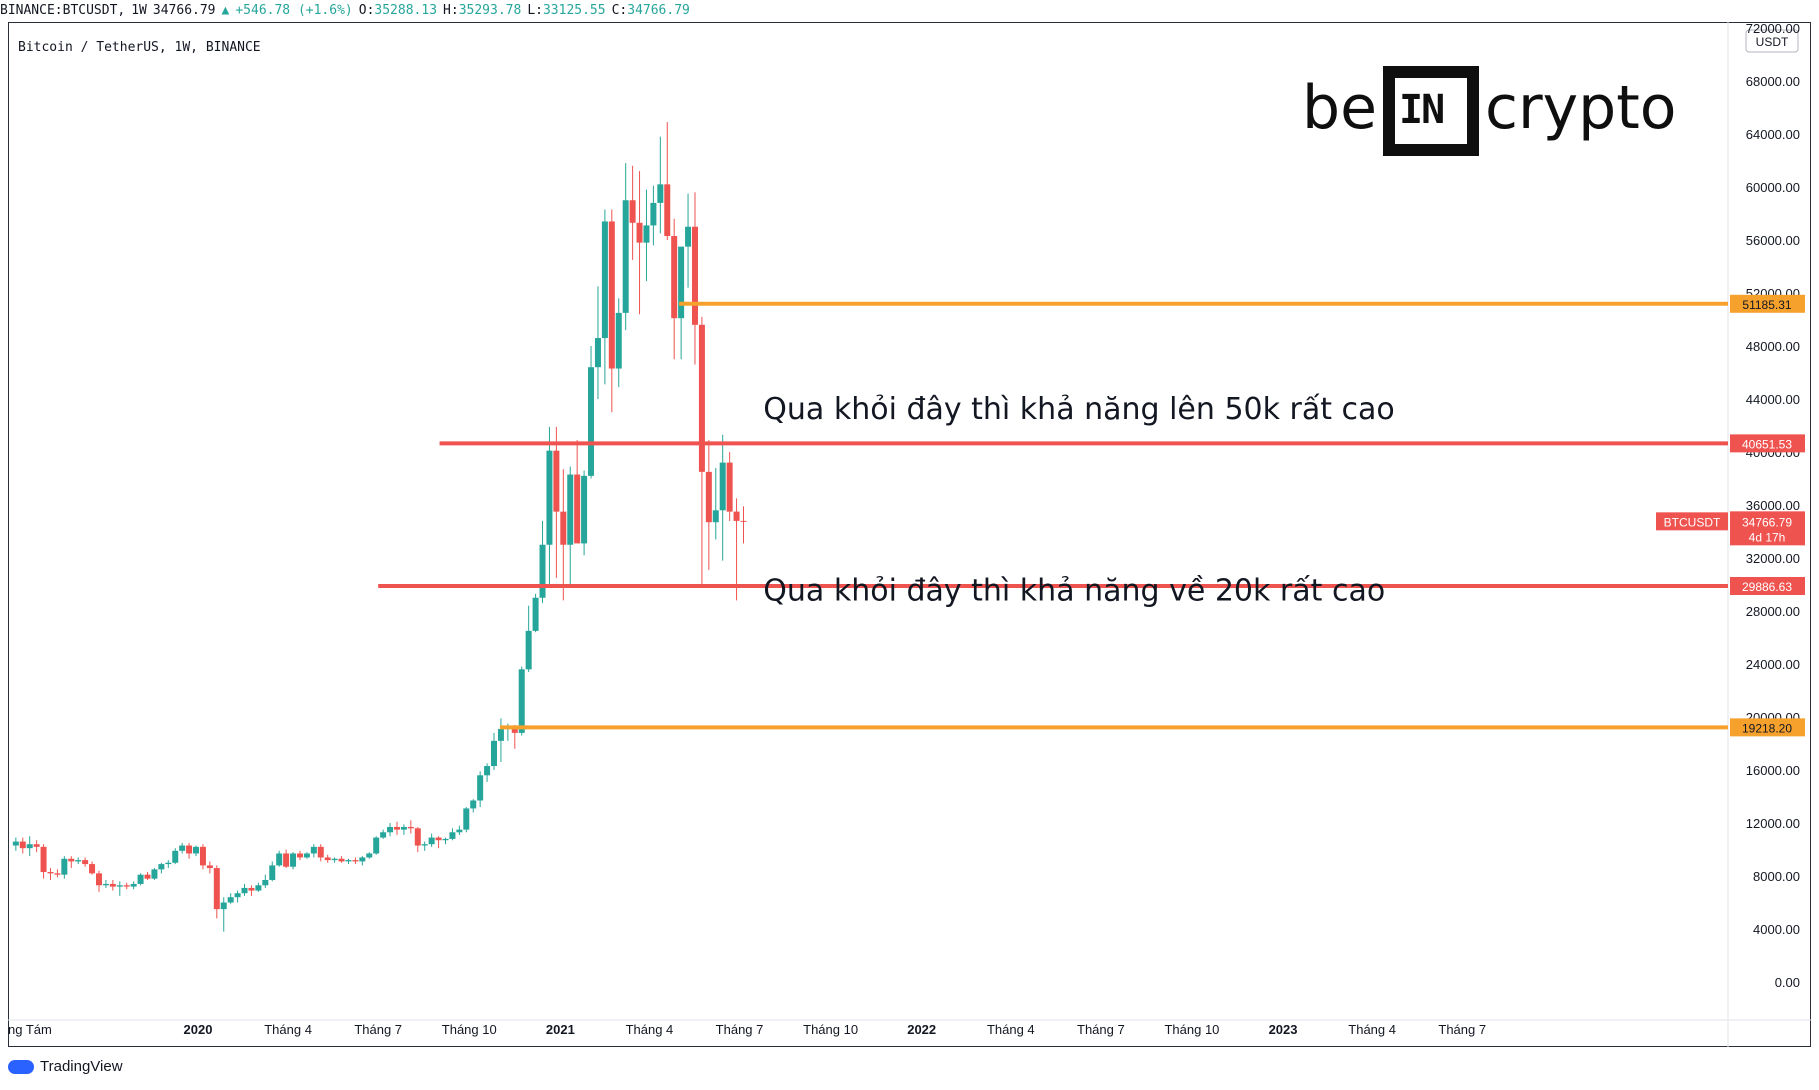 This screenshot has width=1819, height=1090. What do you see at coordinates (1773, 399) in the screenshot?
I see `y-tick-label: 44000.00` at bounding box center [1773, 399].